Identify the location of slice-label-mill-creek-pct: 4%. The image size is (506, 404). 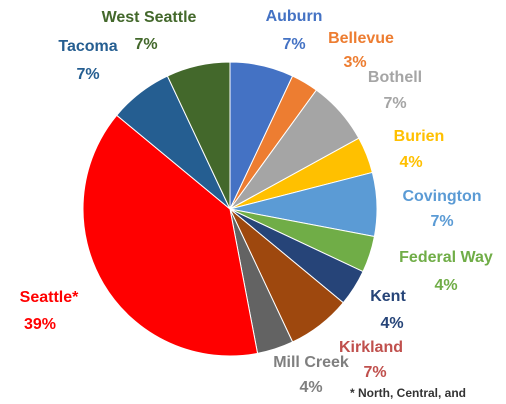
(310, 387).